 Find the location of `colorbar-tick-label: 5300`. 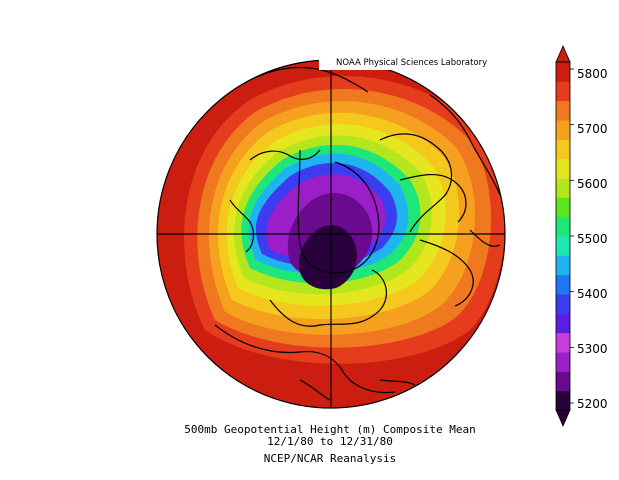

colorbar-tick-label: 5300 is located at coordinates (592, 349).